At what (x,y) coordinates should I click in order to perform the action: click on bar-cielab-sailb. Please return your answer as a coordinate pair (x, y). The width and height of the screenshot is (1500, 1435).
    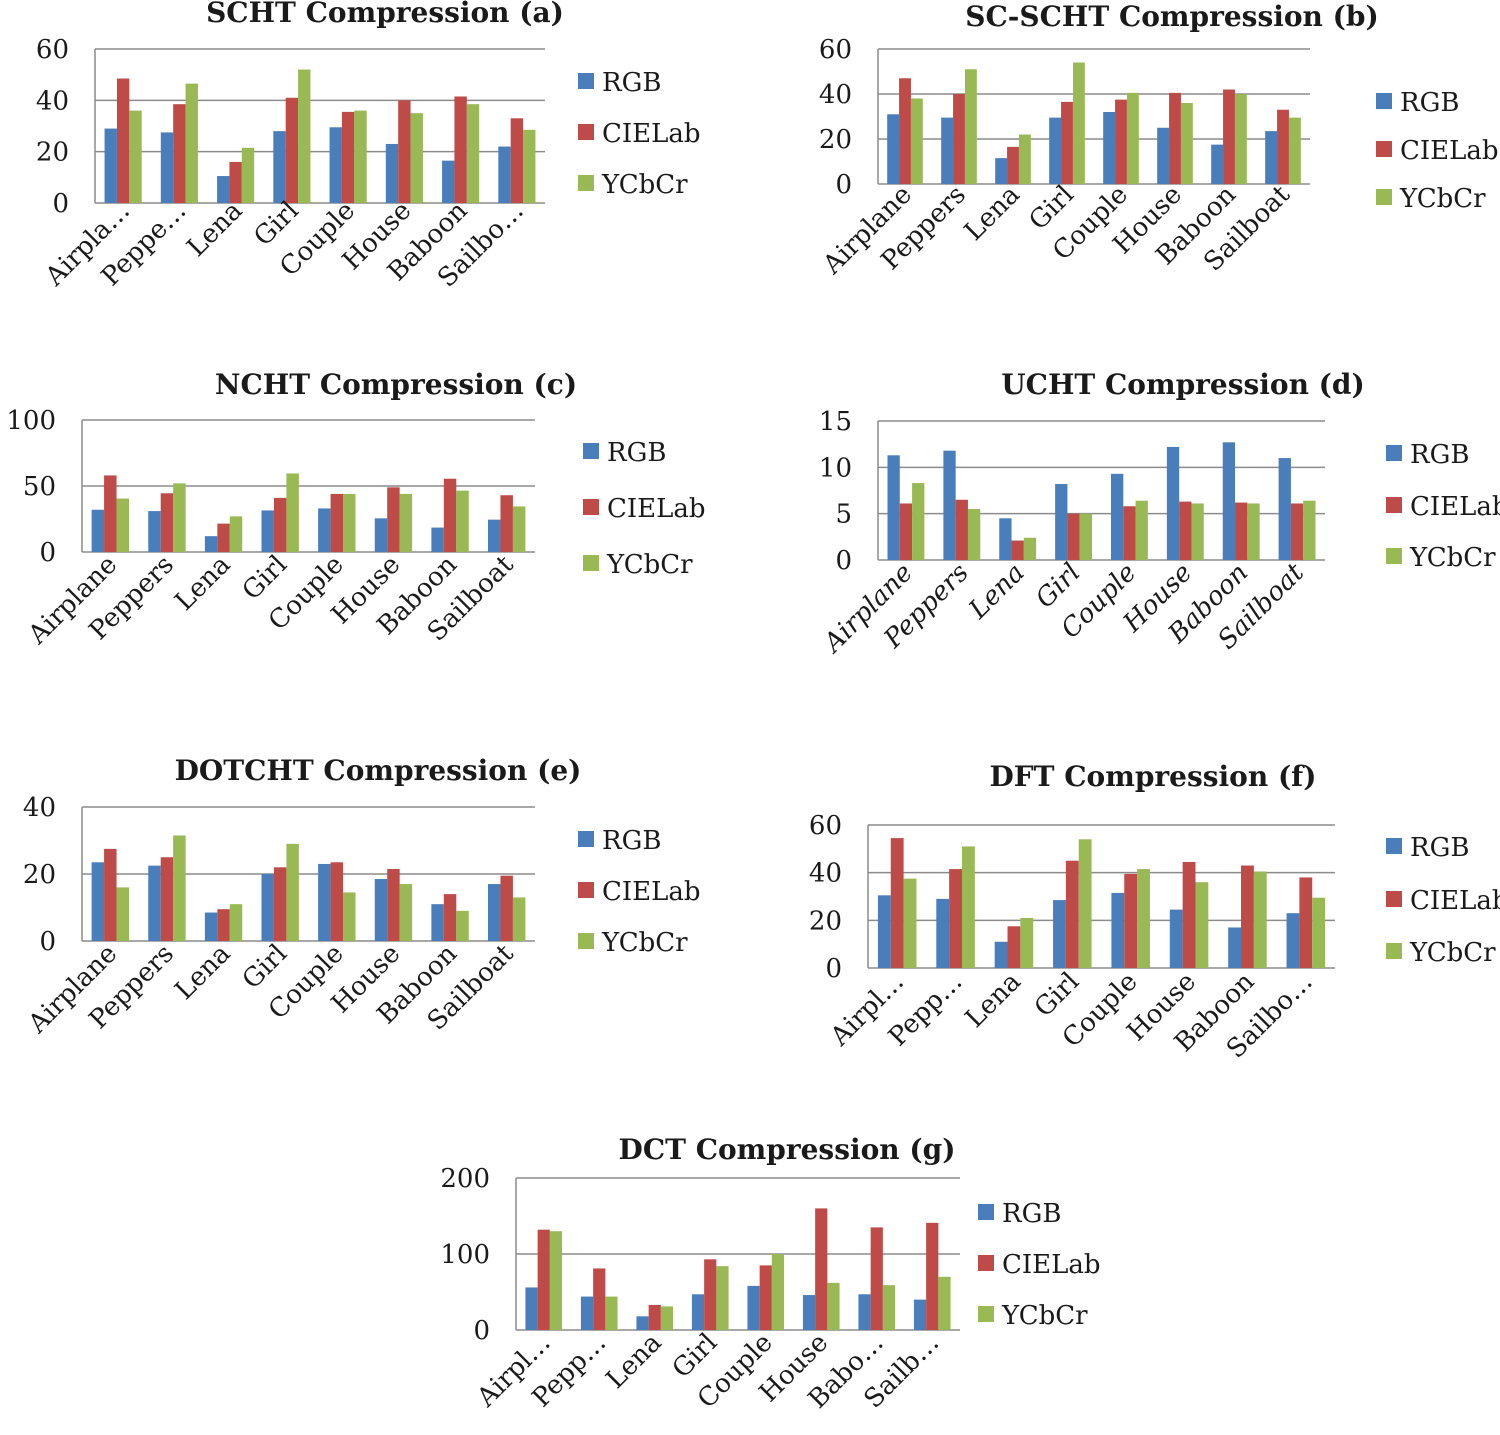
    Looking at the image, I should click on (932, 1276).